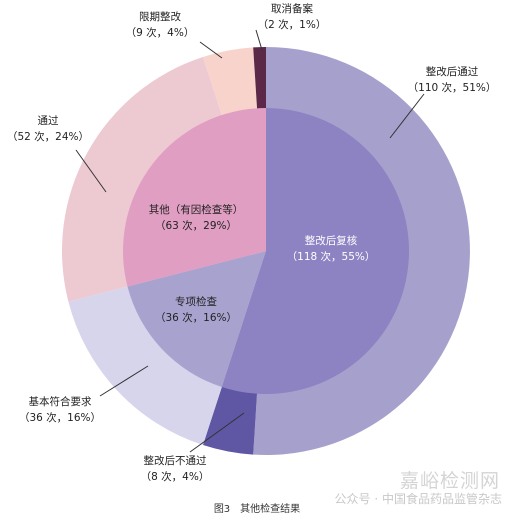  What do you see at coordinates (418, 499) in the screenshot?
I see `watermark-account: 公众号 · 中国食品药品监管杂志` at bounding box center [418, 499].